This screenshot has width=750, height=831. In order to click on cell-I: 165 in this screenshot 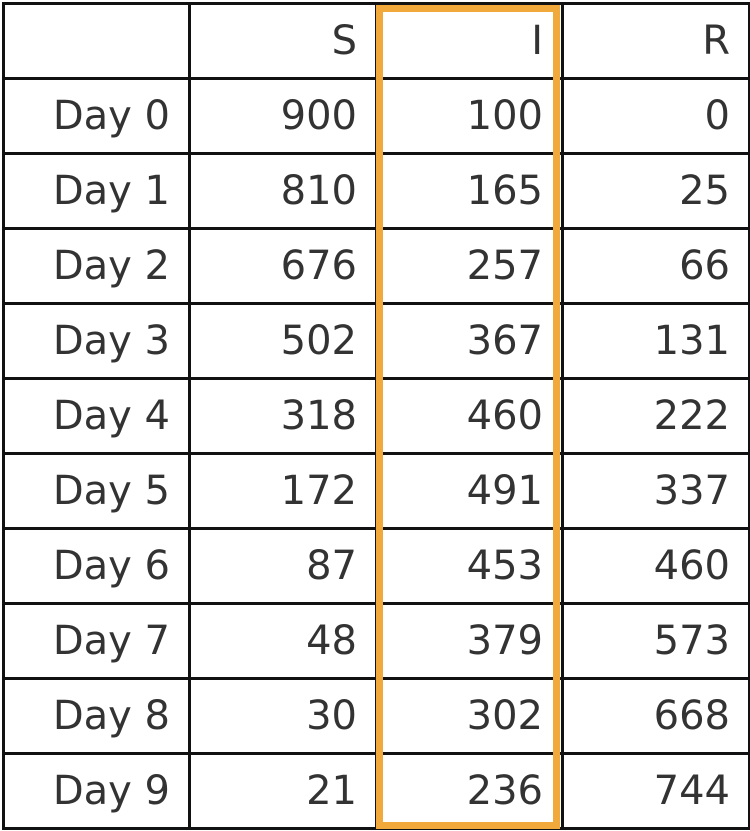, I will do `click(469, 191)`.